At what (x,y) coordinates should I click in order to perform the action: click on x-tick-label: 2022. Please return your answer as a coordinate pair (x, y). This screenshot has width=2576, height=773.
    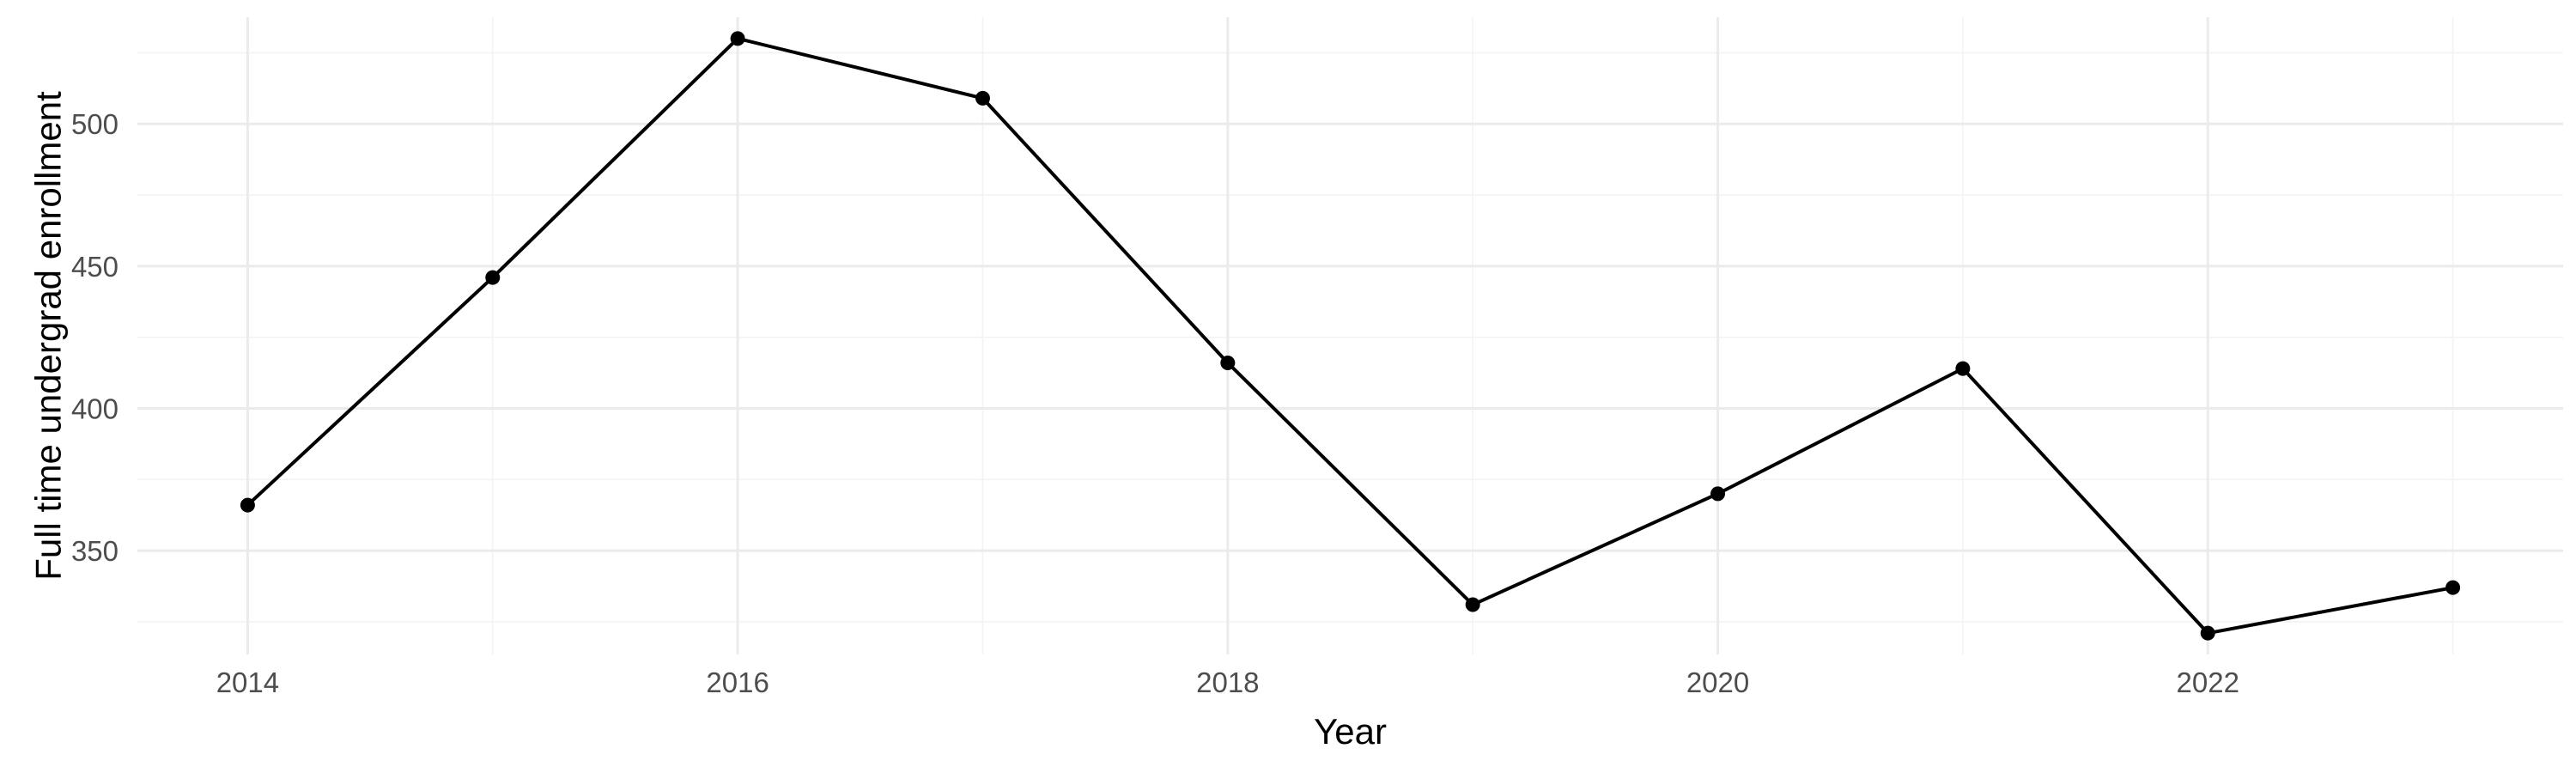
    Looking at the image, I should click on (2208, 682).